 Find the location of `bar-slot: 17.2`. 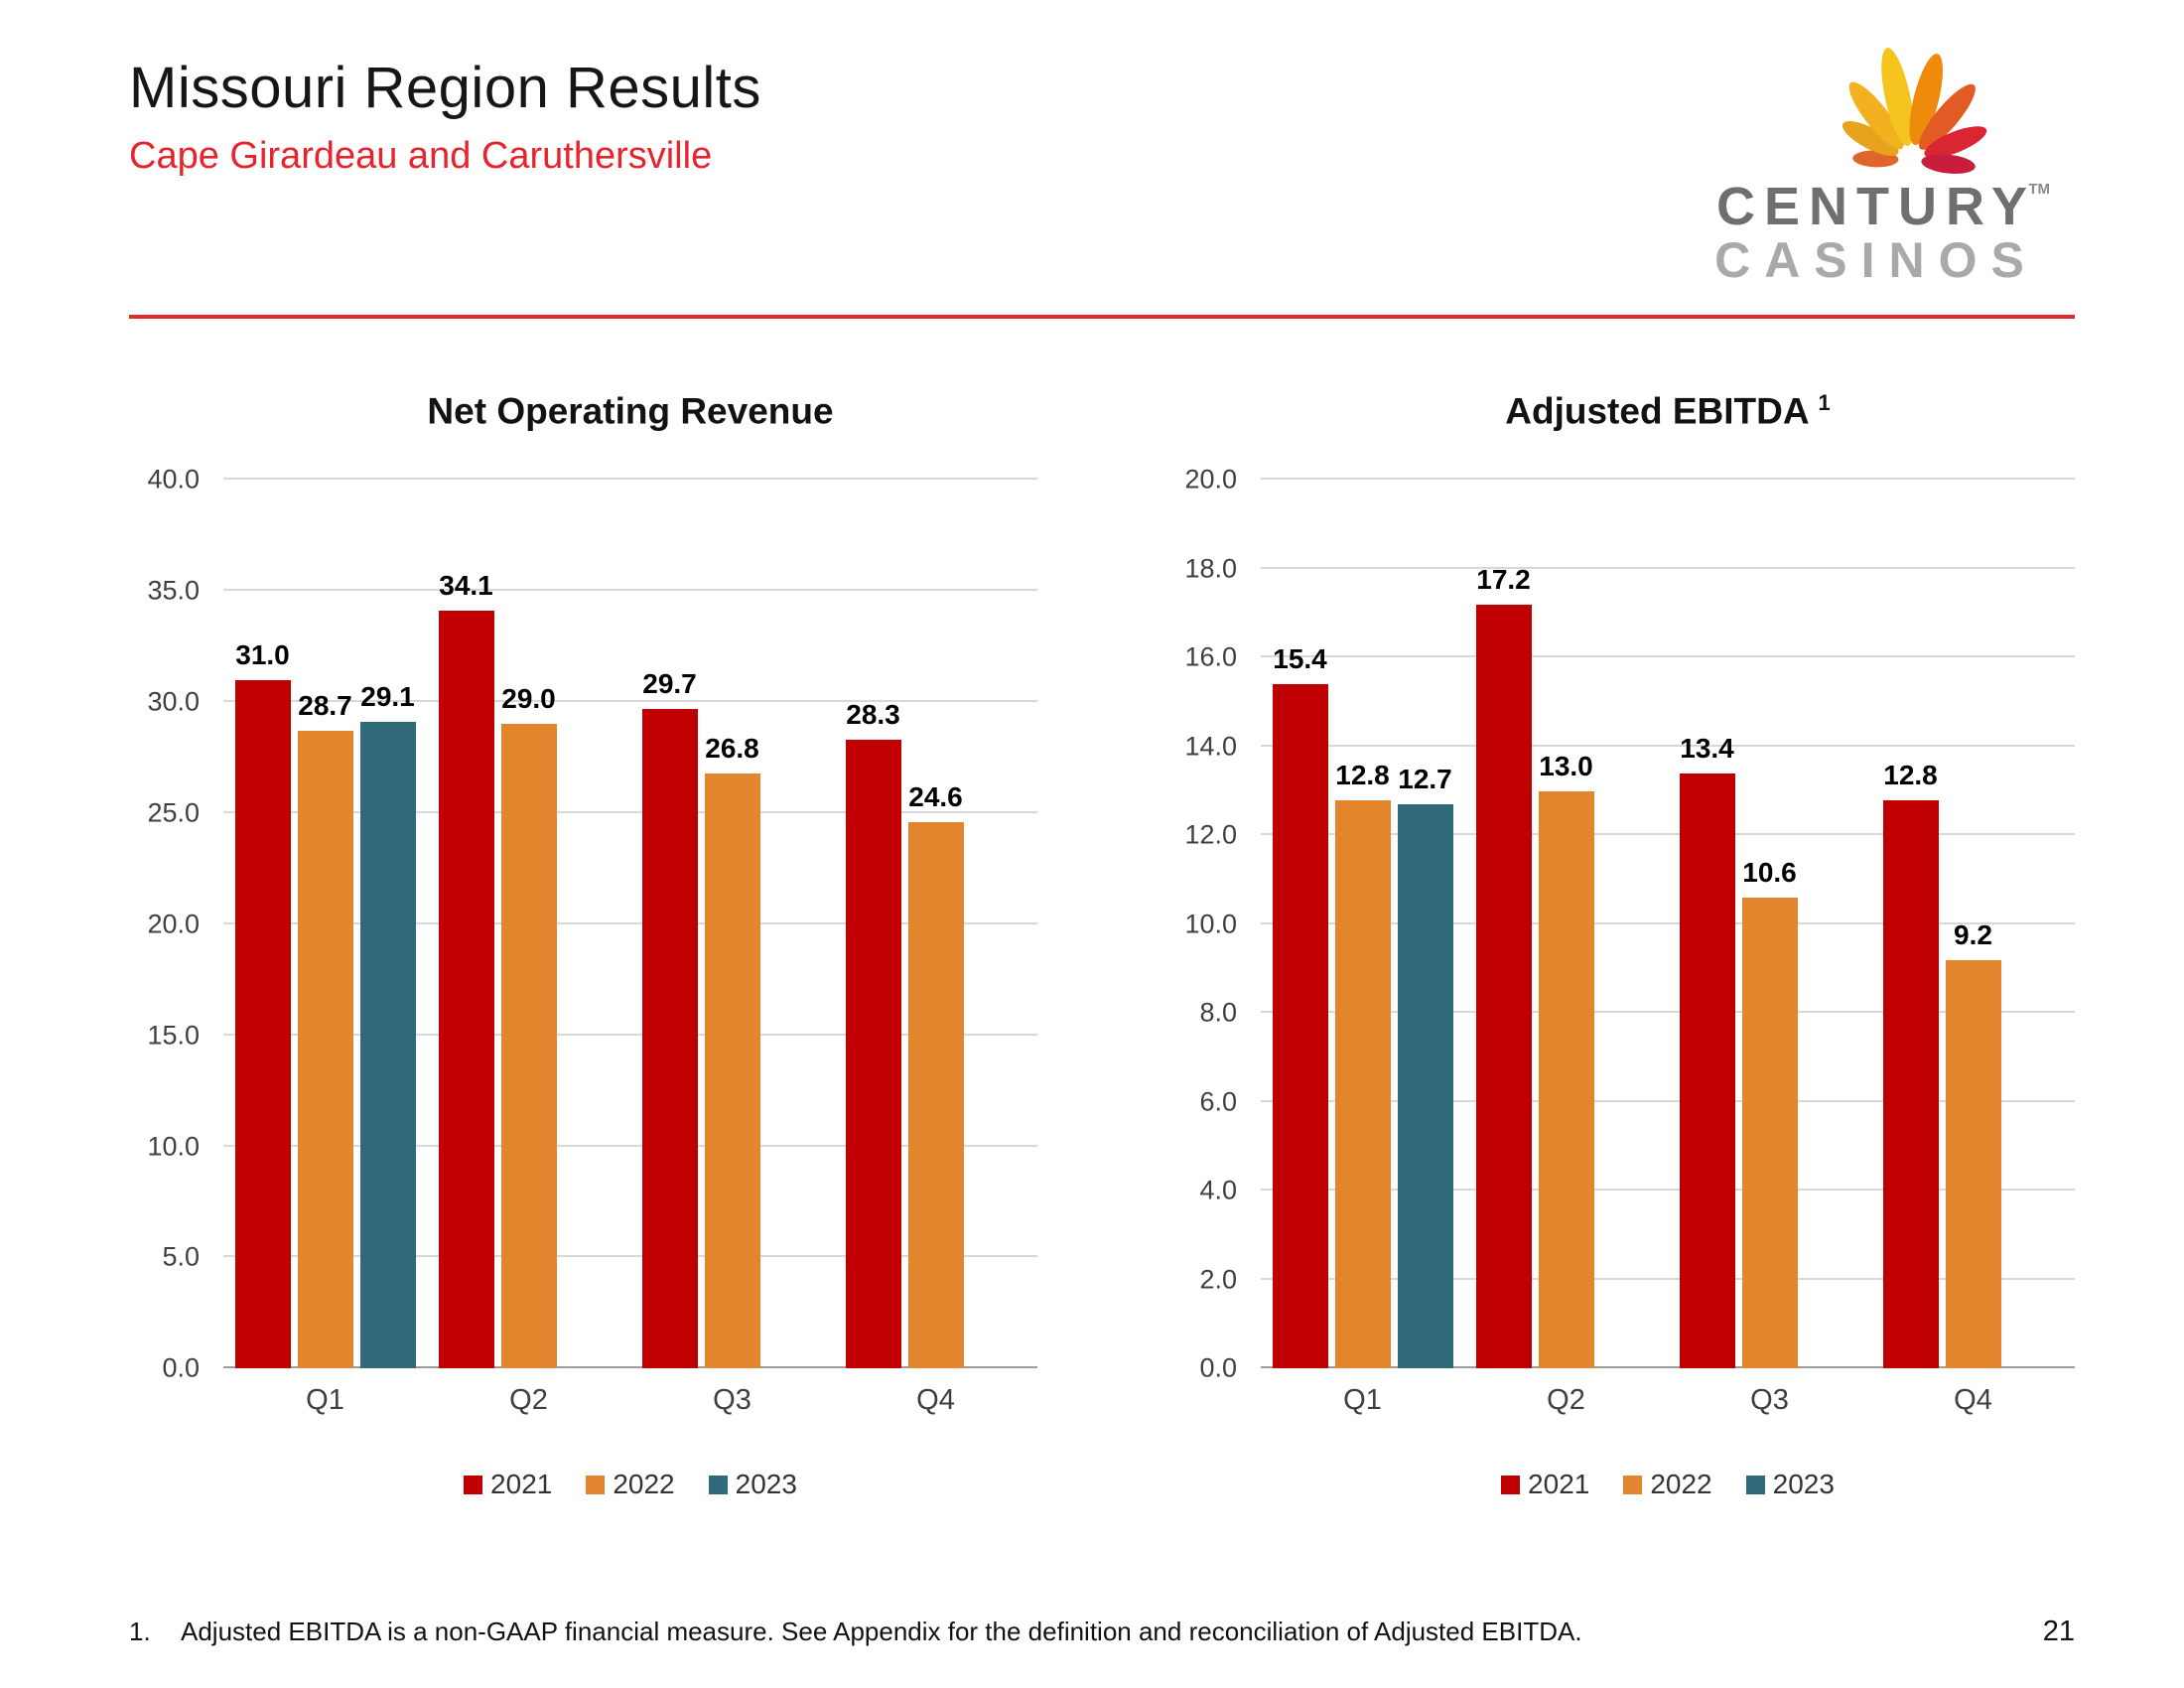

bar-slot: 17.2 is located at coordinates (1503, 924).